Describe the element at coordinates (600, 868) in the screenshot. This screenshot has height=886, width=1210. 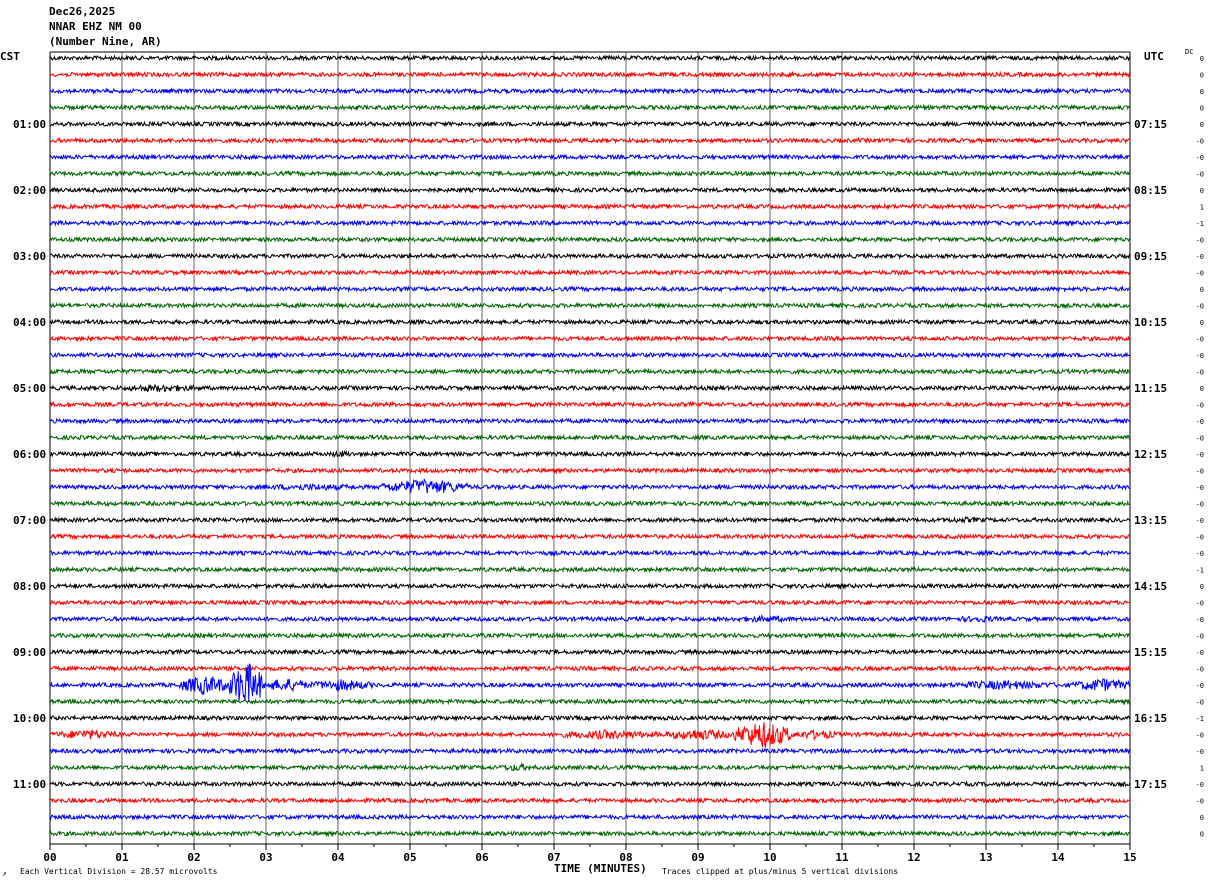
I see `x-axis-title: TIME (MINUTES)` at that location.